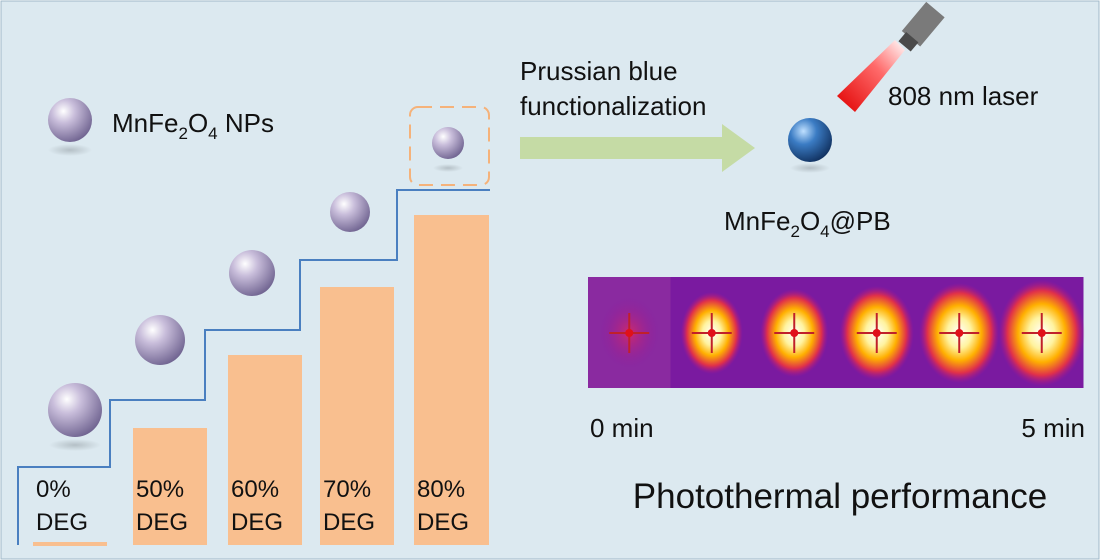 The height and width of the screenshot is (560, 1100). I want to click on text: NPs, so click(246, 123).